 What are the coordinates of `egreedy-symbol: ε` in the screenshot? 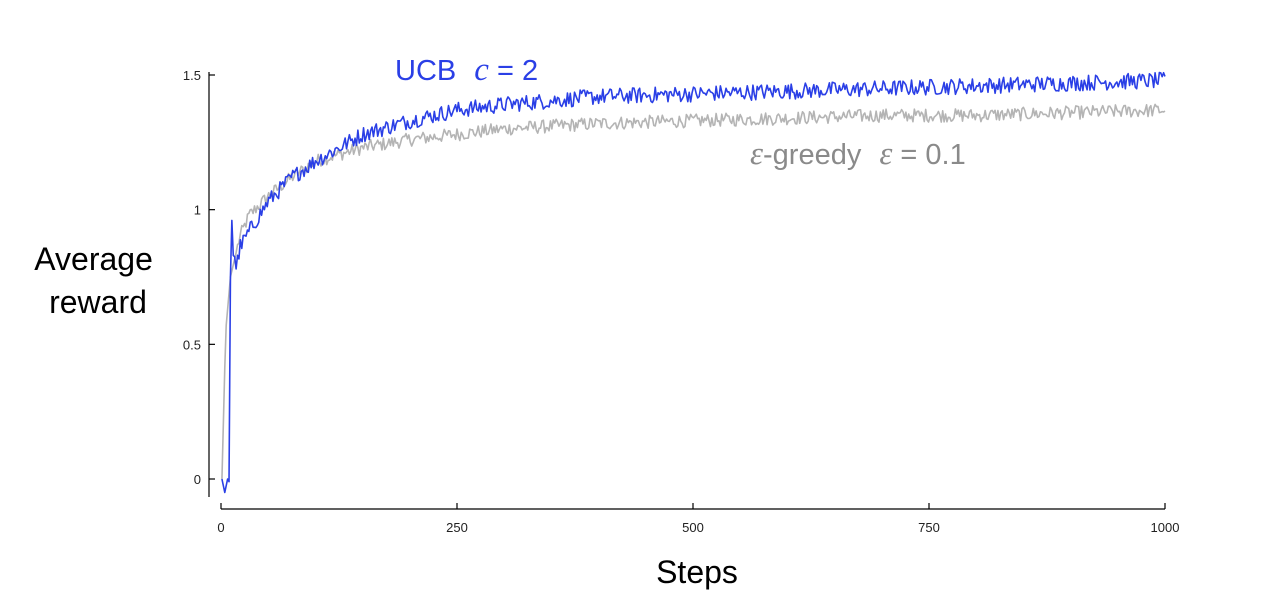 It's located at (756, 154).